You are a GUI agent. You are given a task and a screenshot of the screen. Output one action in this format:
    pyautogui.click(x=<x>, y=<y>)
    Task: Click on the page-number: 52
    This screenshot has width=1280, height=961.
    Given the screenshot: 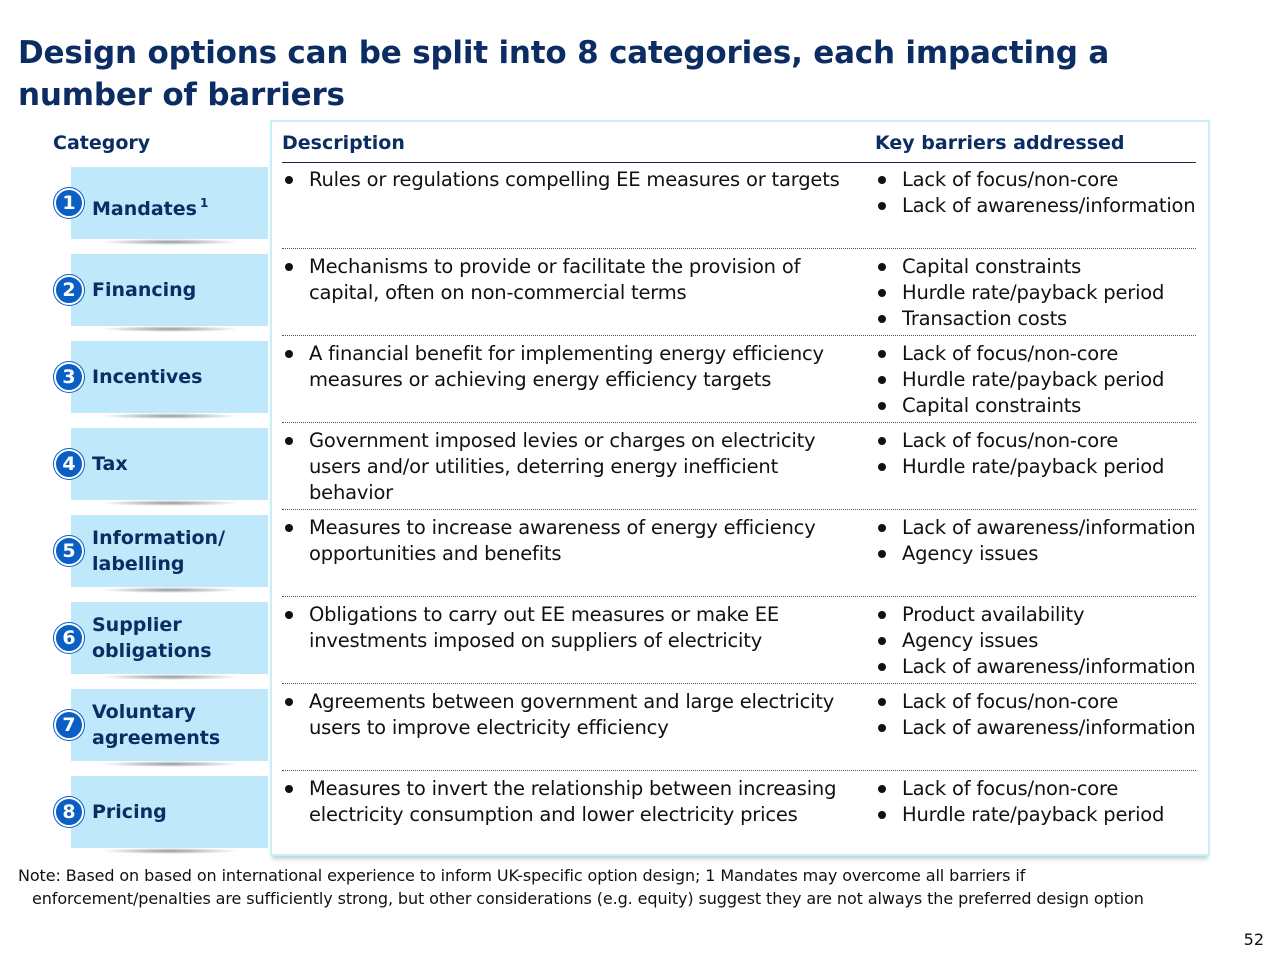 What is the action you would take?
    pyautogui.click(x=1253, y=939)
    